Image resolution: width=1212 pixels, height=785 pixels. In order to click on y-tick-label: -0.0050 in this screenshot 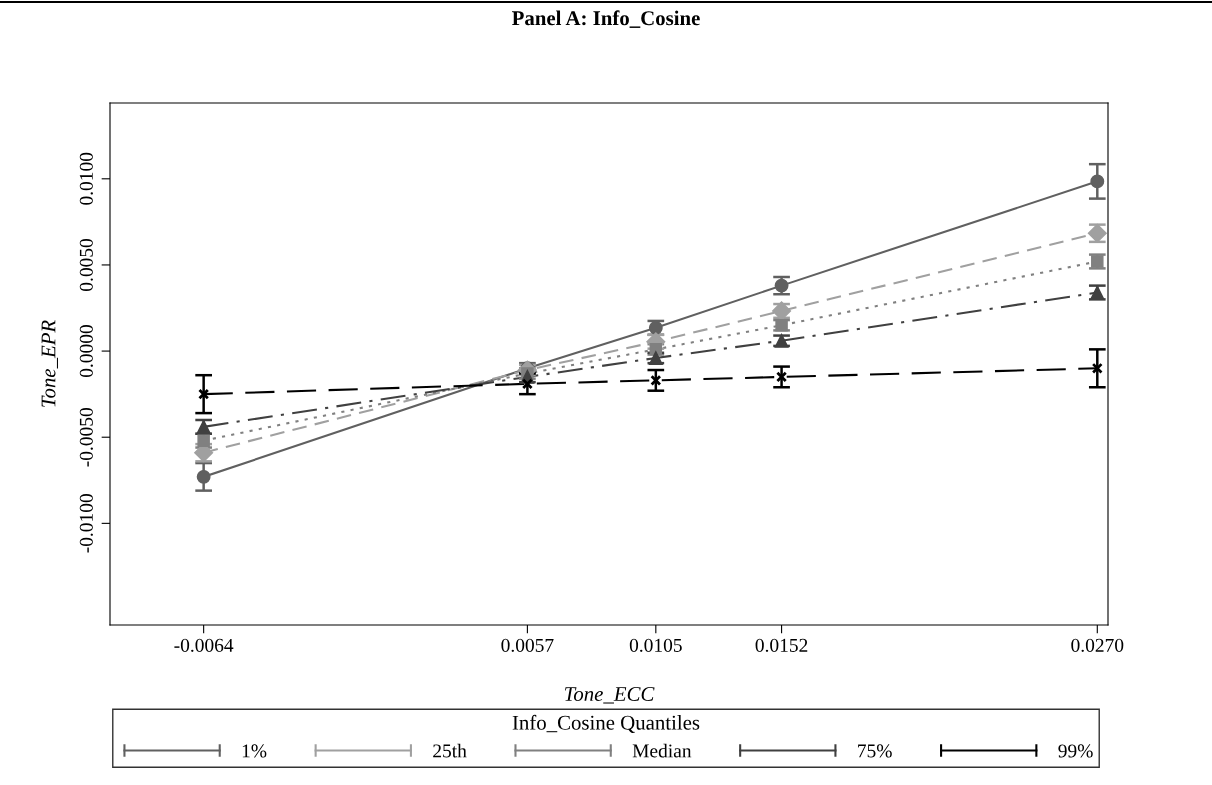, I will do `click(86, 437)`.